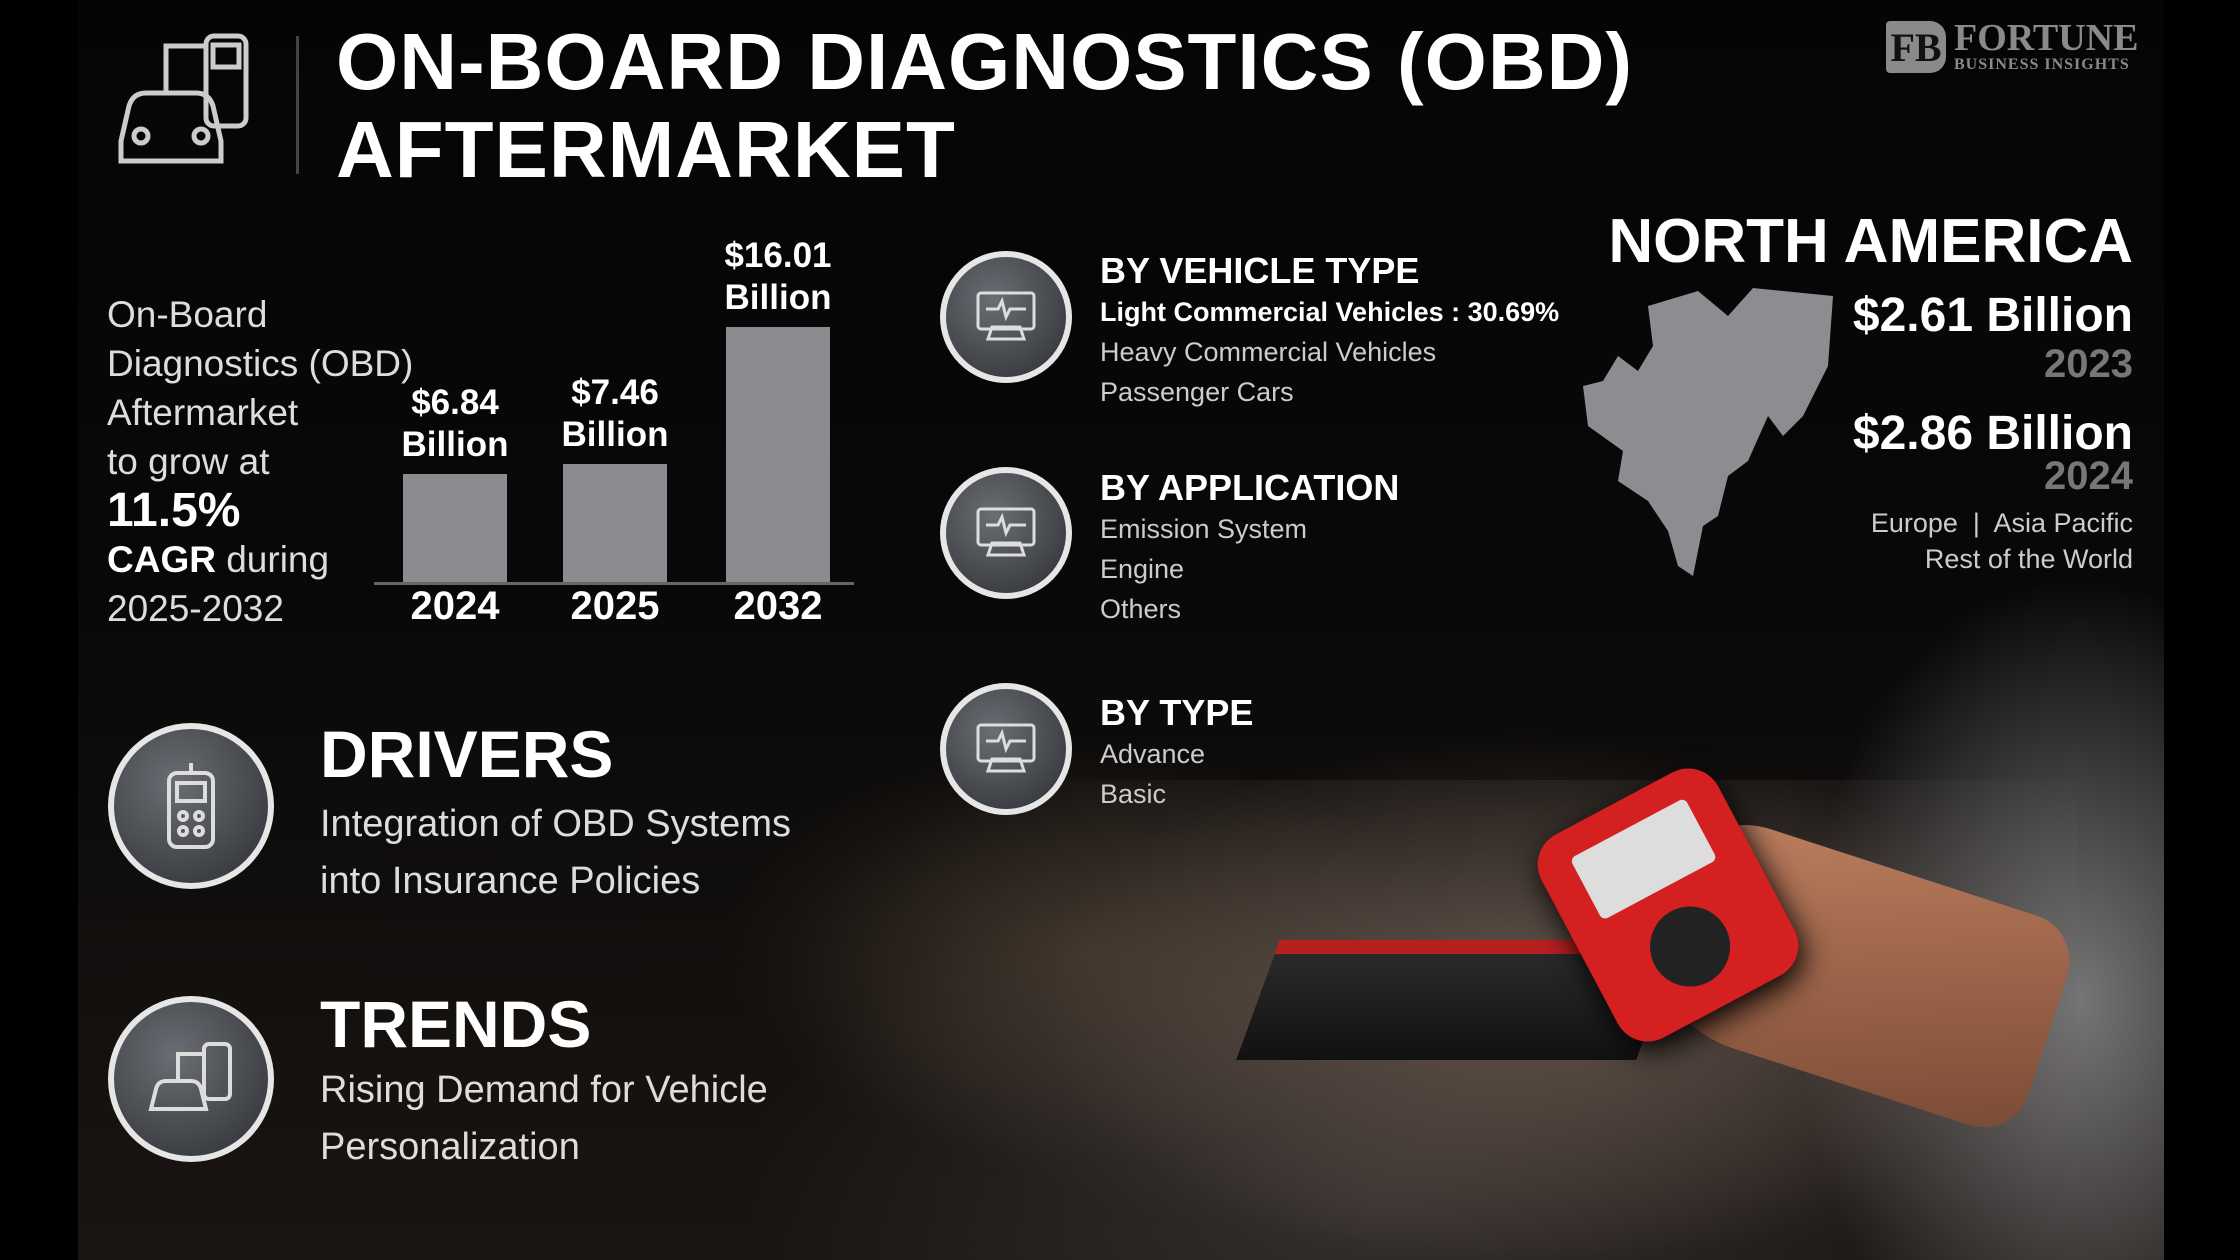  What do you see at coordinates (187, 314) in the screenshot?
I see `intro-line: On-Board` at bounding box center [187, 314].